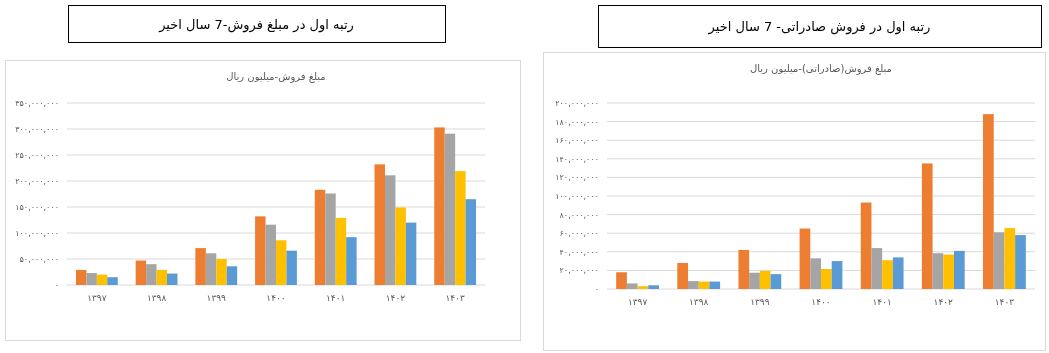  I want to click on y-tick-label: ۵۰,۰۰۰,۰۰۰, so click(39, 259).